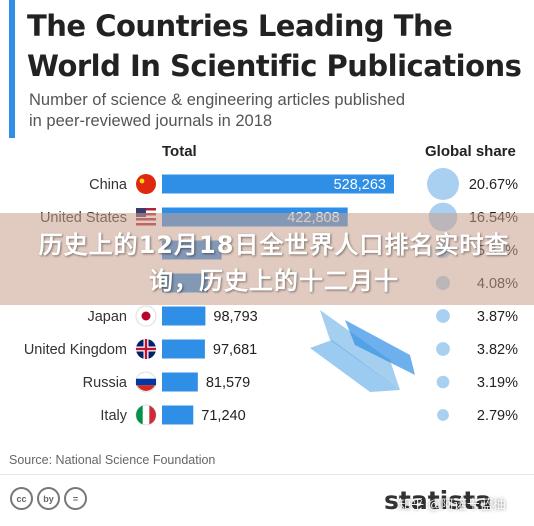 This screenshot has width=534, height=526. Describe the element at coordinates (497, 383) in the screenshot. I see `share-label: 3.19%` at that location.